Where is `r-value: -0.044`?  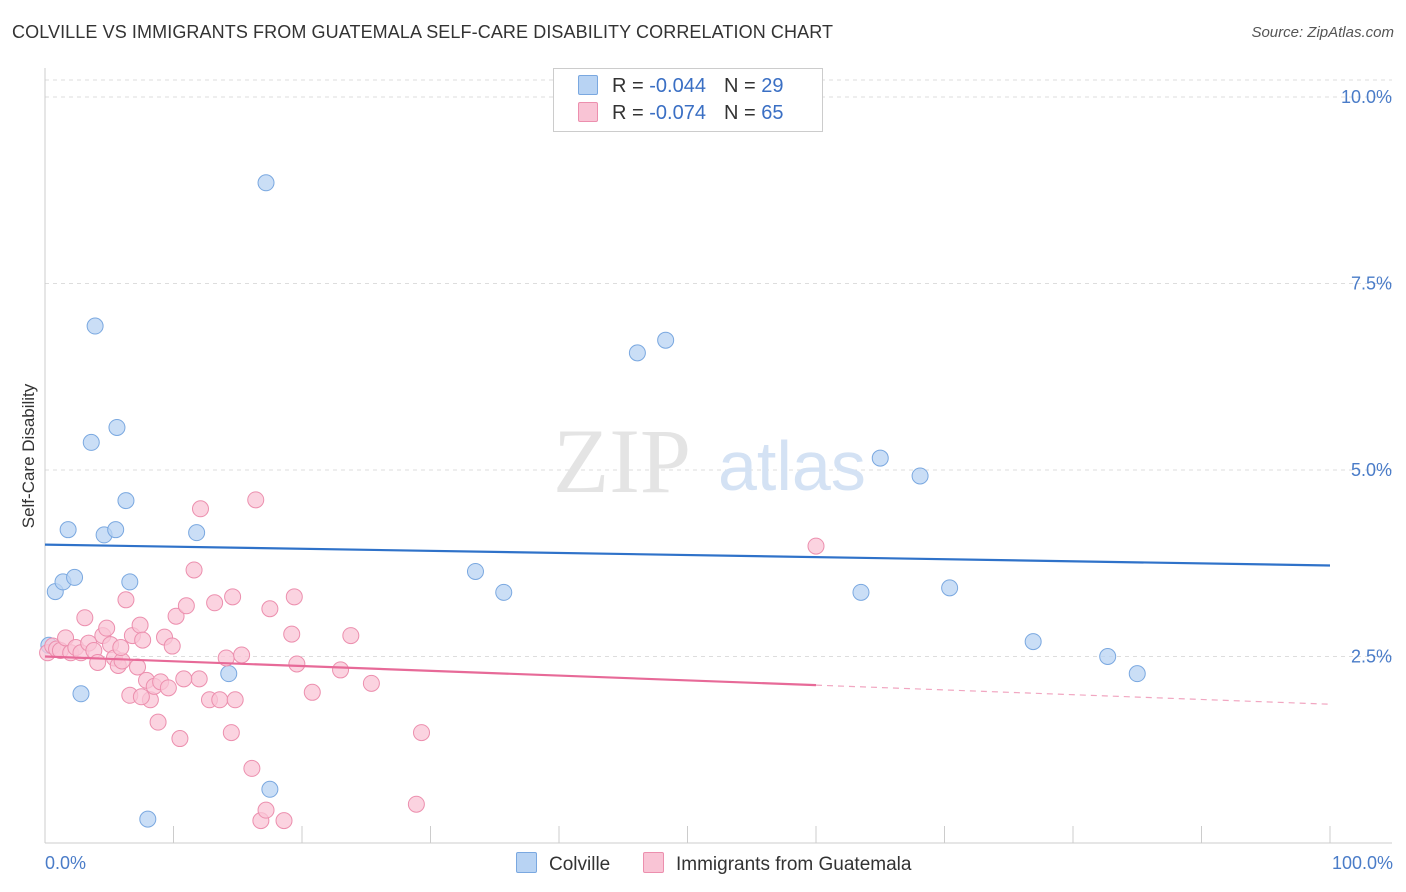
r-value: -0.044 is located at coordinates (677, 86).